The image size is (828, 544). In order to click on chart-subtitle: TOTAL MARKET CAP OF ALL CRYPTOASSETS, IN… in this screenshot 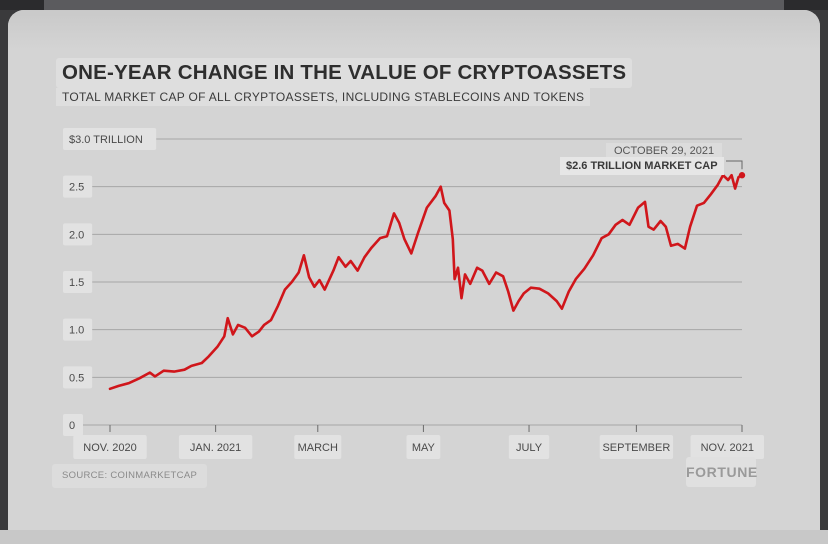, I will do `click(323, 97)`.